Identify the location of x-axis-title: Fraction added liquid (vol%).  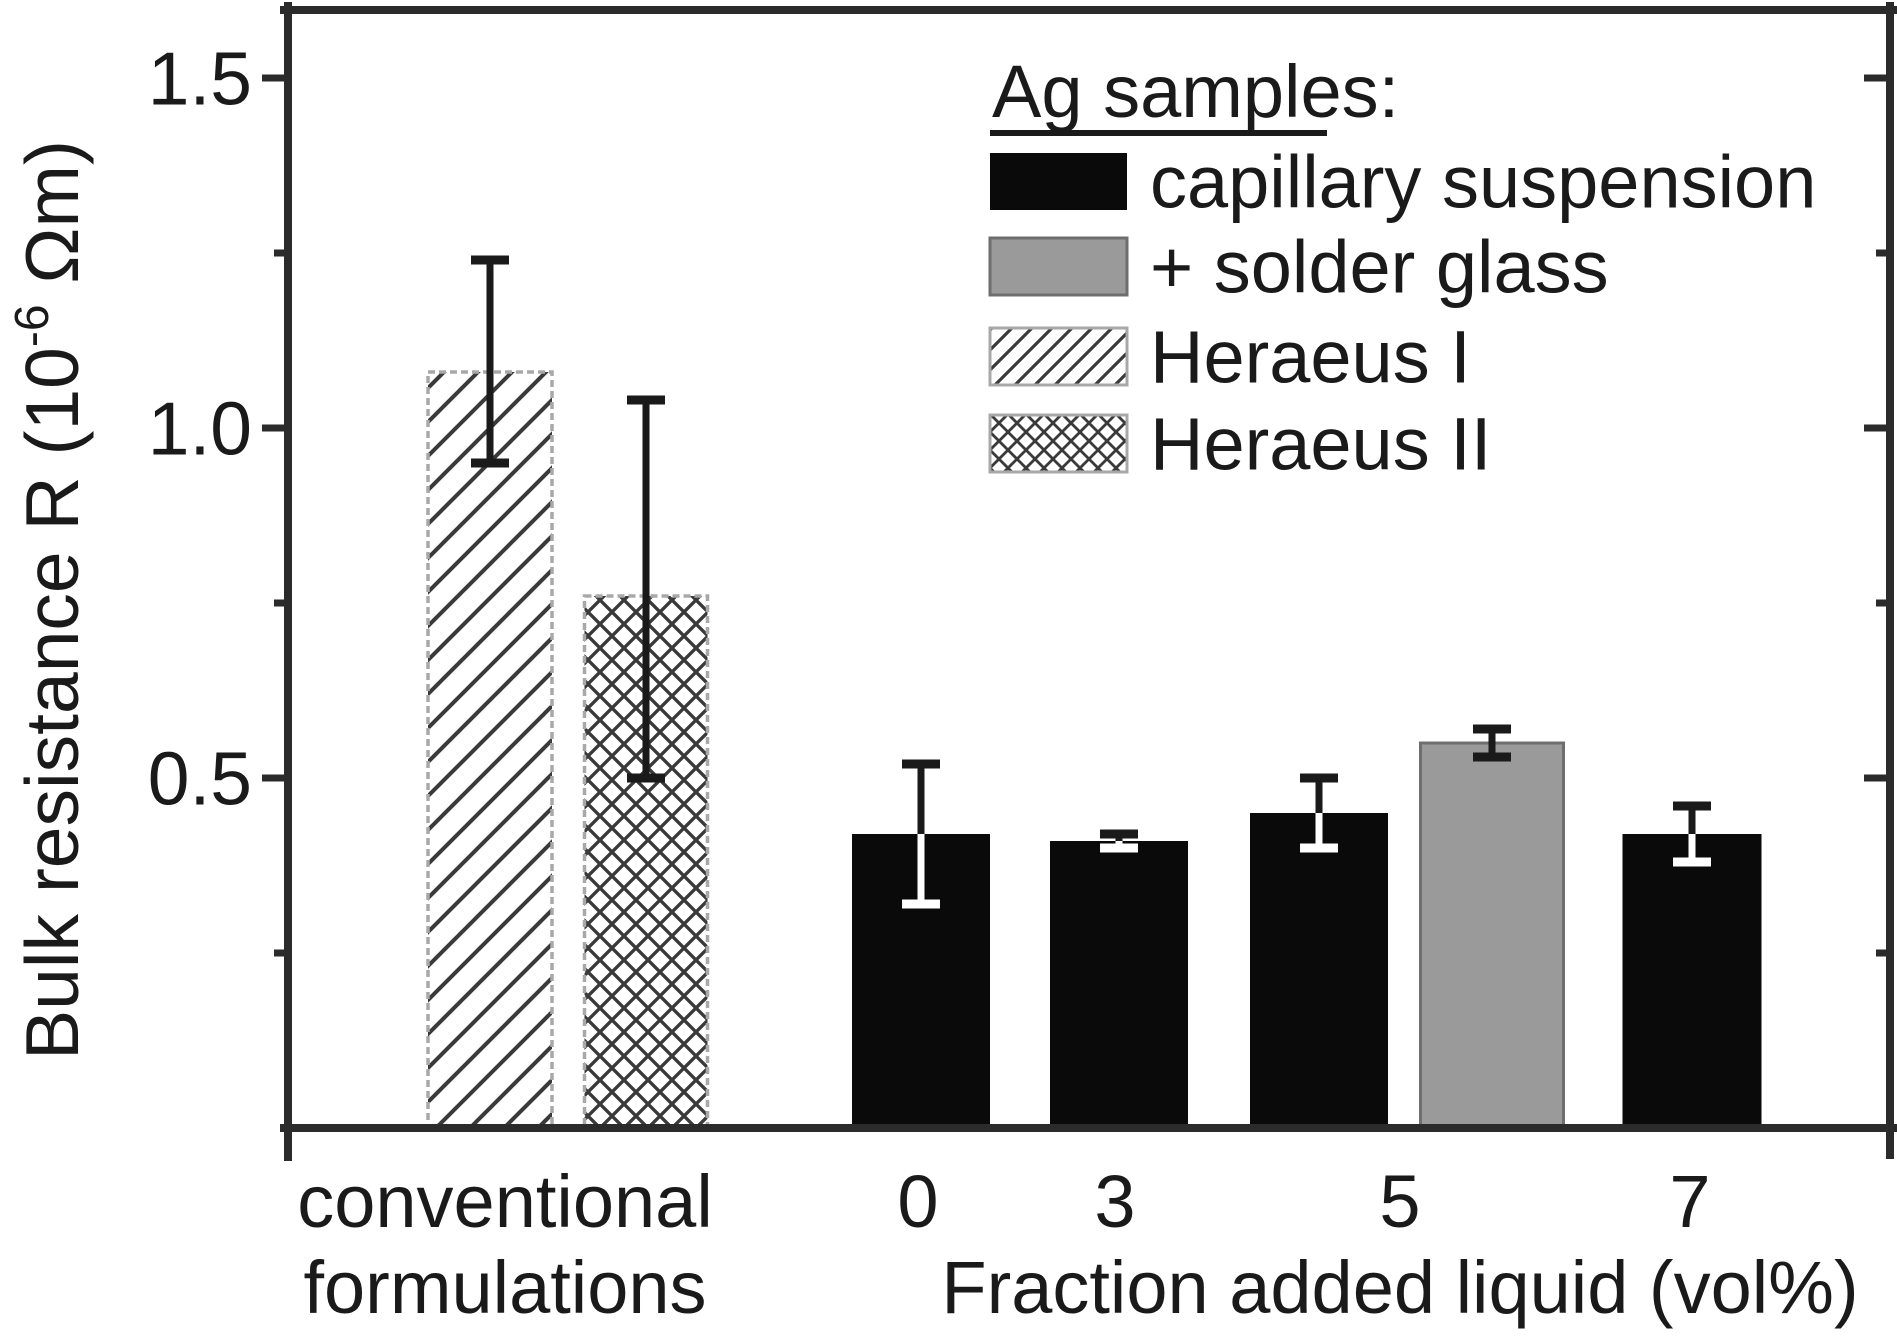
(1399, 1287).